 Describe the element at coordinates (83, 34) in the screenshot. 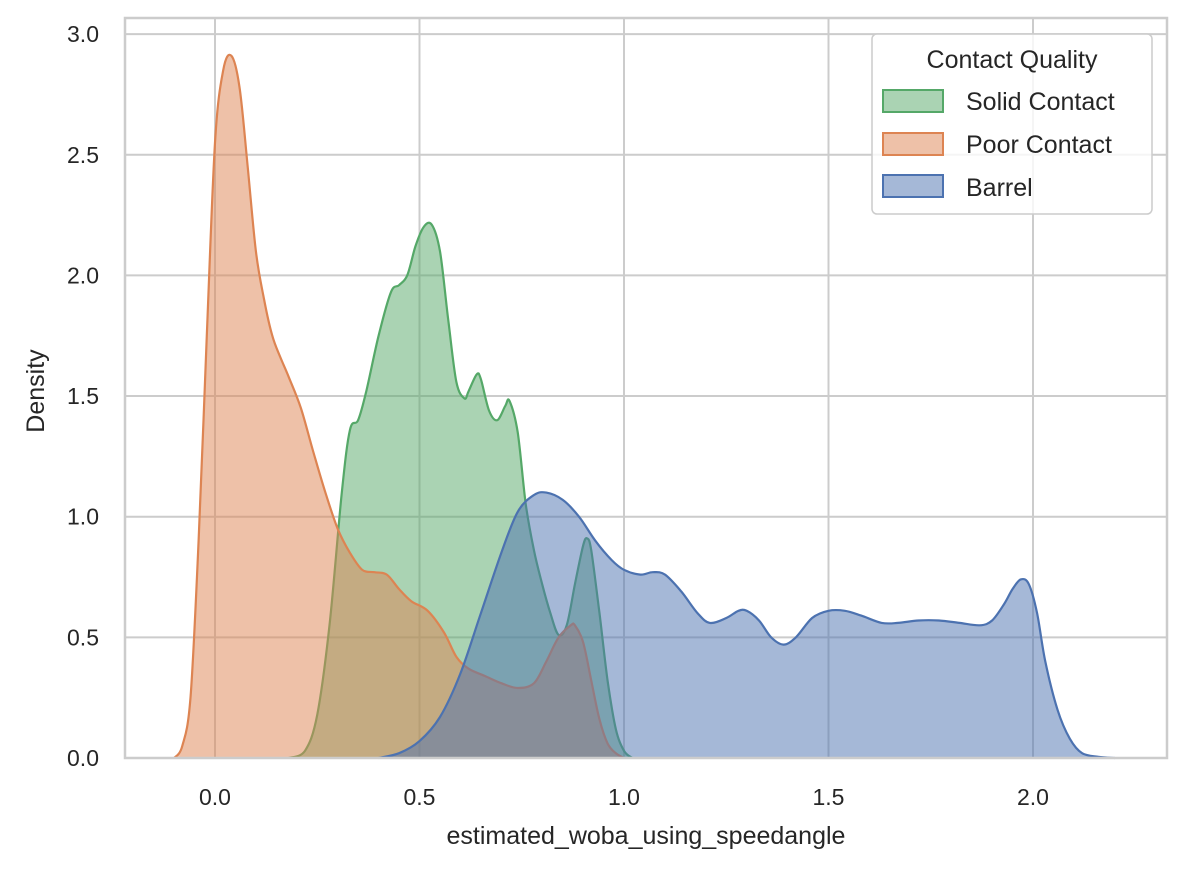

I see `y-tick-label: 3.0` at that location.